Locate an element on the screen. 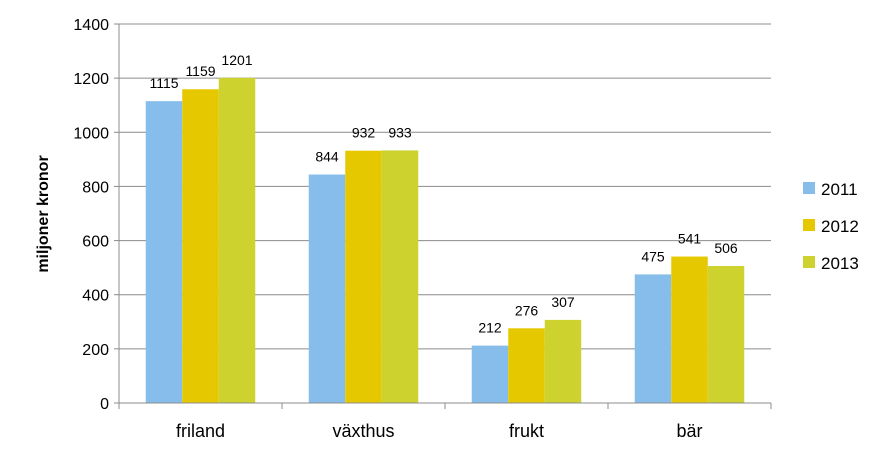  x-category-label: växthus is located at coordinates (363, 431).